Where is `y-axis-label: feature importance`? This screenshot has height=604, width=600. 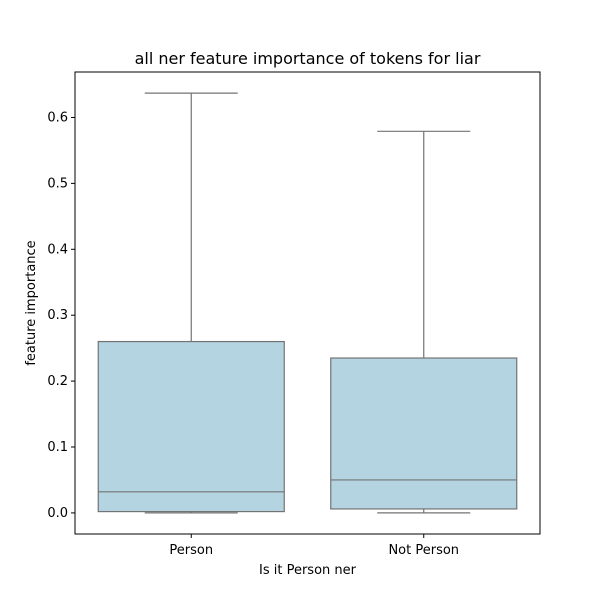
y-axis-label: feature importance is located at coordinates (31, 302).